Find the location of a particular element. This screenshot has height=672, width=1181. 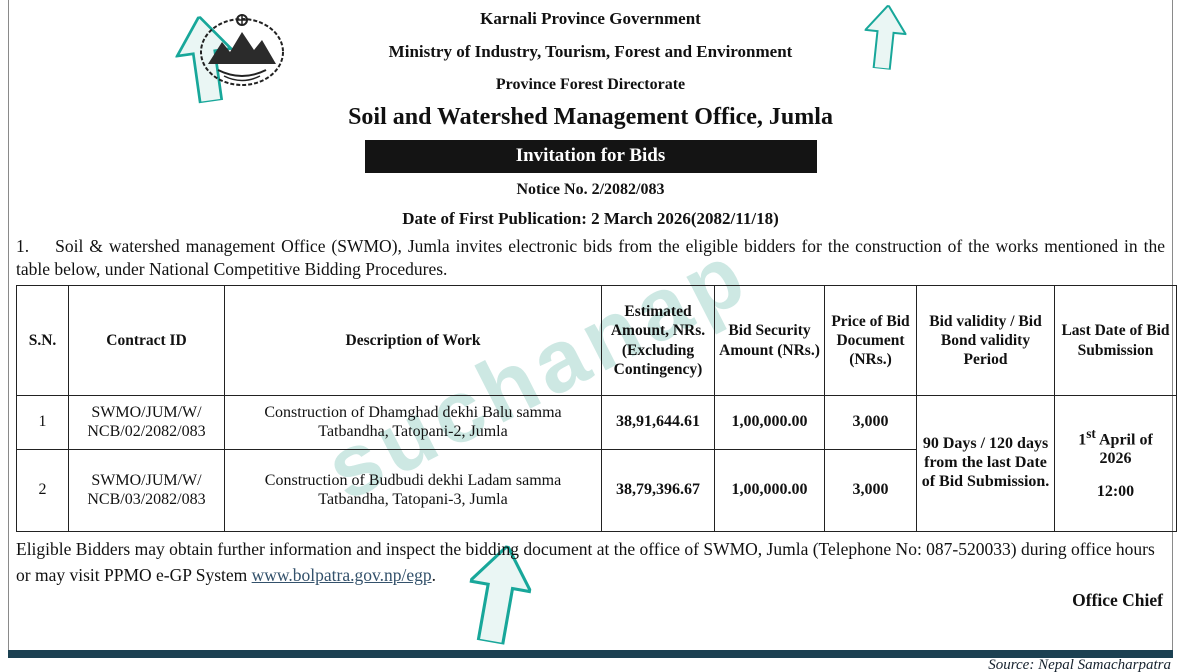

directorate-name: Province Forest Directorate is located at coordinates (590, 84).